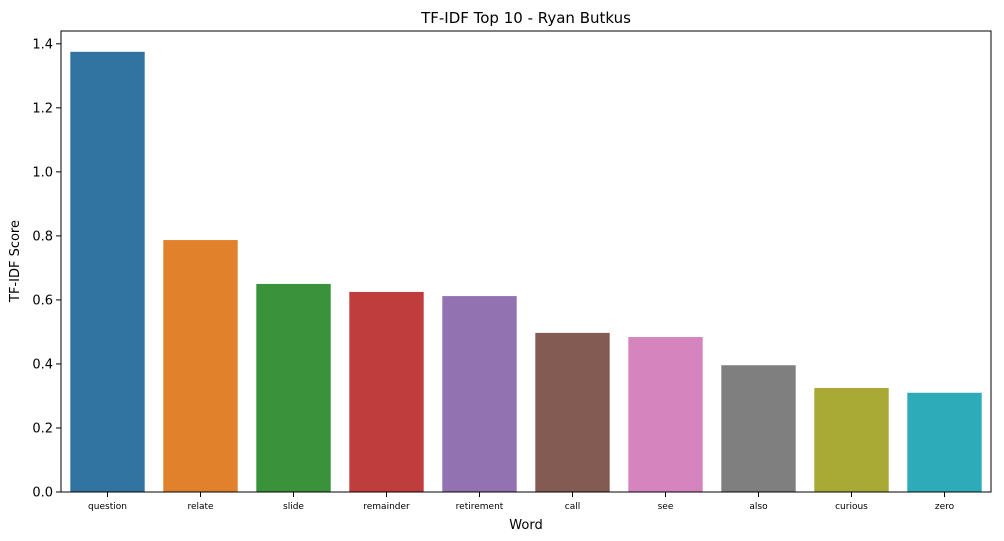 This screenshot has width=1004, height=541. What do you see at coordinates (42, 172) in the screenshot?
I see `y-tick-label: 1.0` at bounding box center [42, 172].